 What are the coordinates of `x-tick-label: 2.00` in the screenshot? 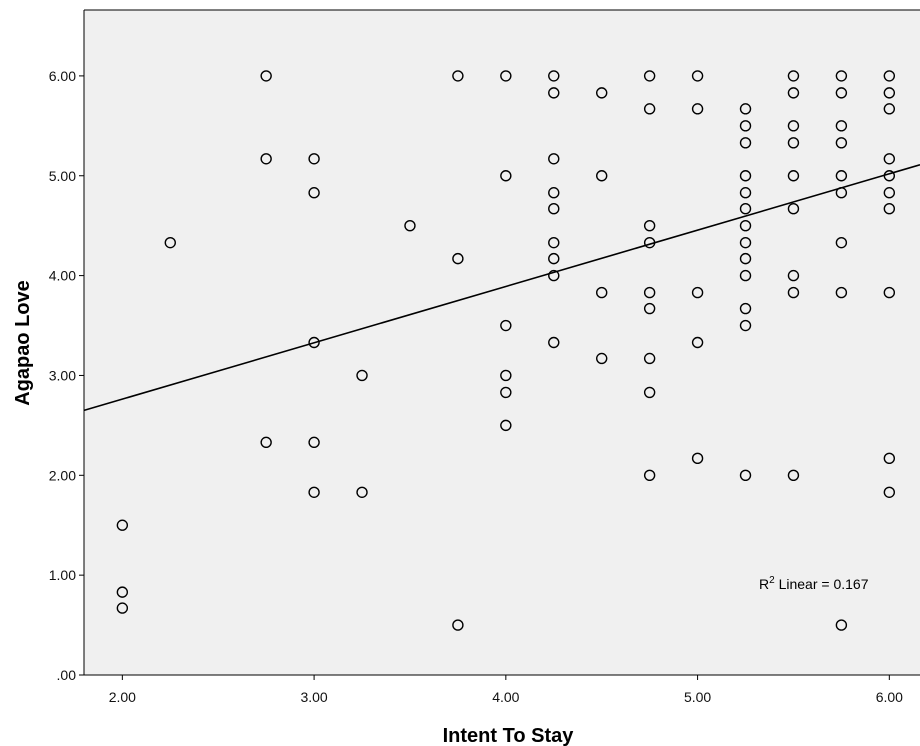 It's located at (122, 697).